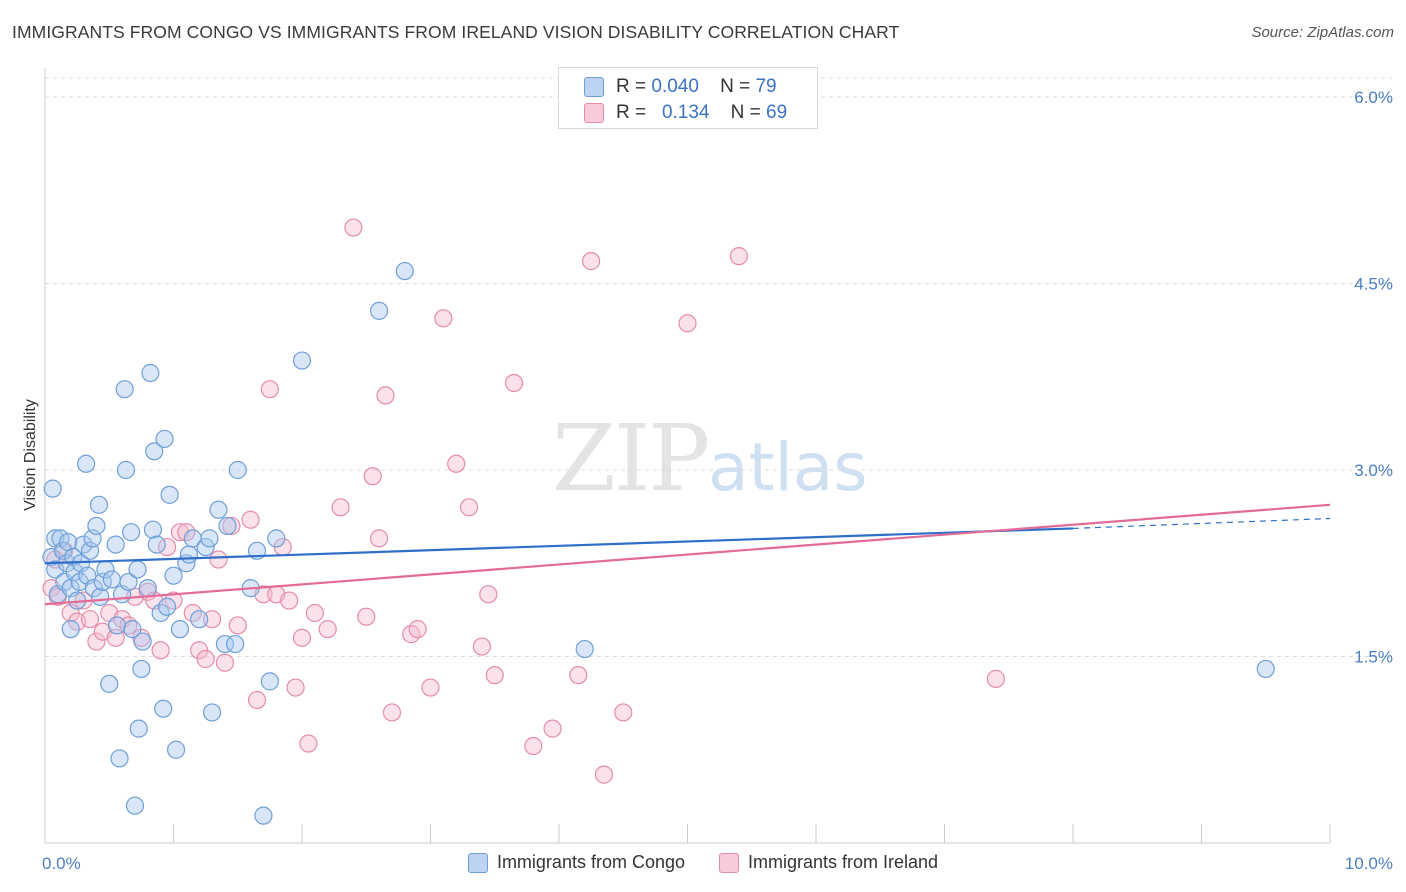 The width and height of the screenshot is (1406, 892). Describe the element at coordinates (631, 112) in the screenshot. I see `legend-r-label: R =` at that location.